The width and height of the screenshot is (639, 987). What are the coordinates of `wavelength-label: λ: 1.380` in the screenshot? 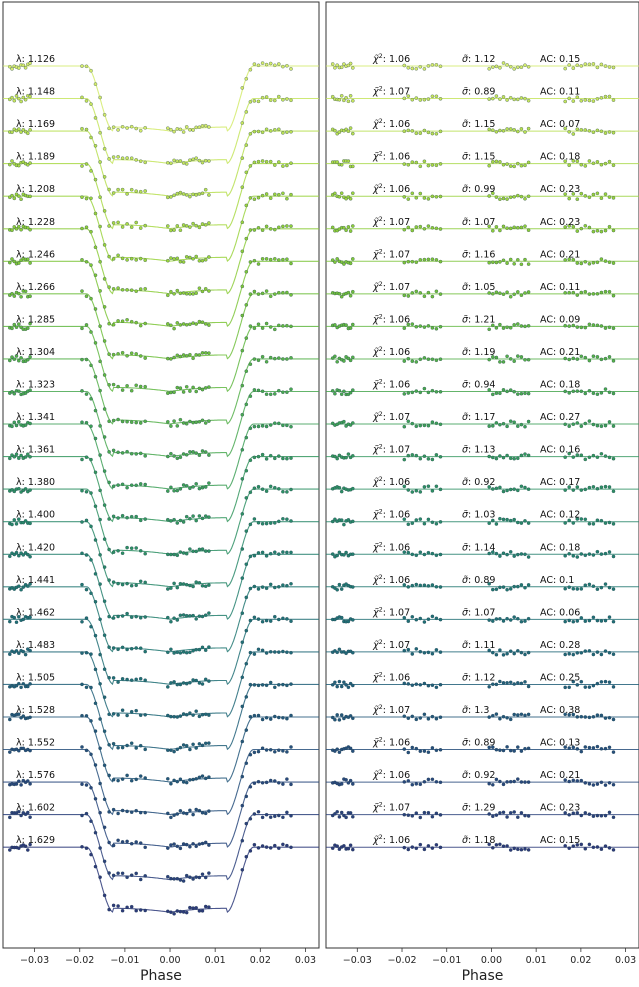 It's located at (35, 482).